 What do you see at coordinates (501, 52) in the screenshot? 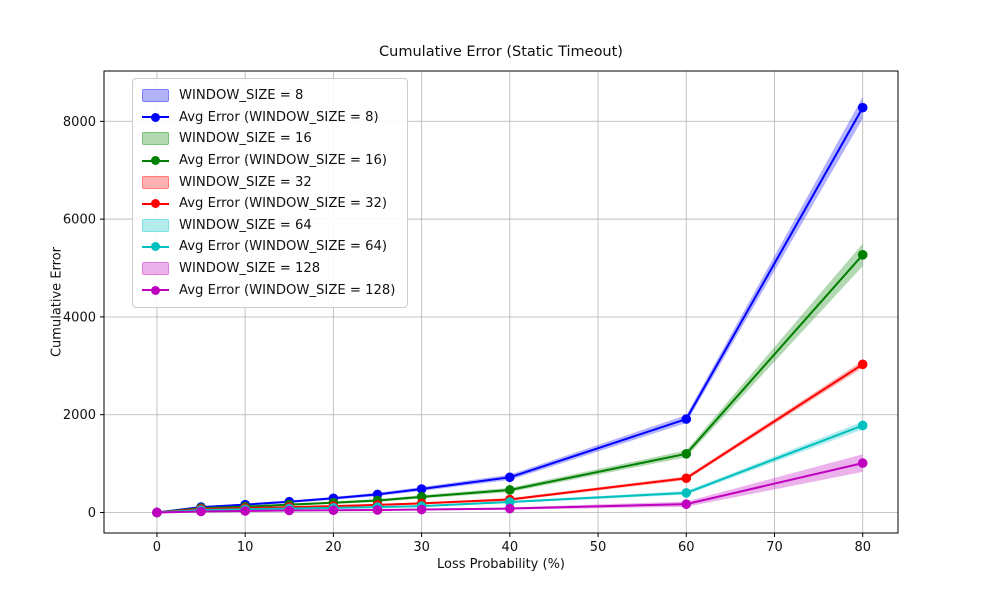
I see `chart-title: Cumulative Error (Static Timeout)` at bounding box center [501, 52].